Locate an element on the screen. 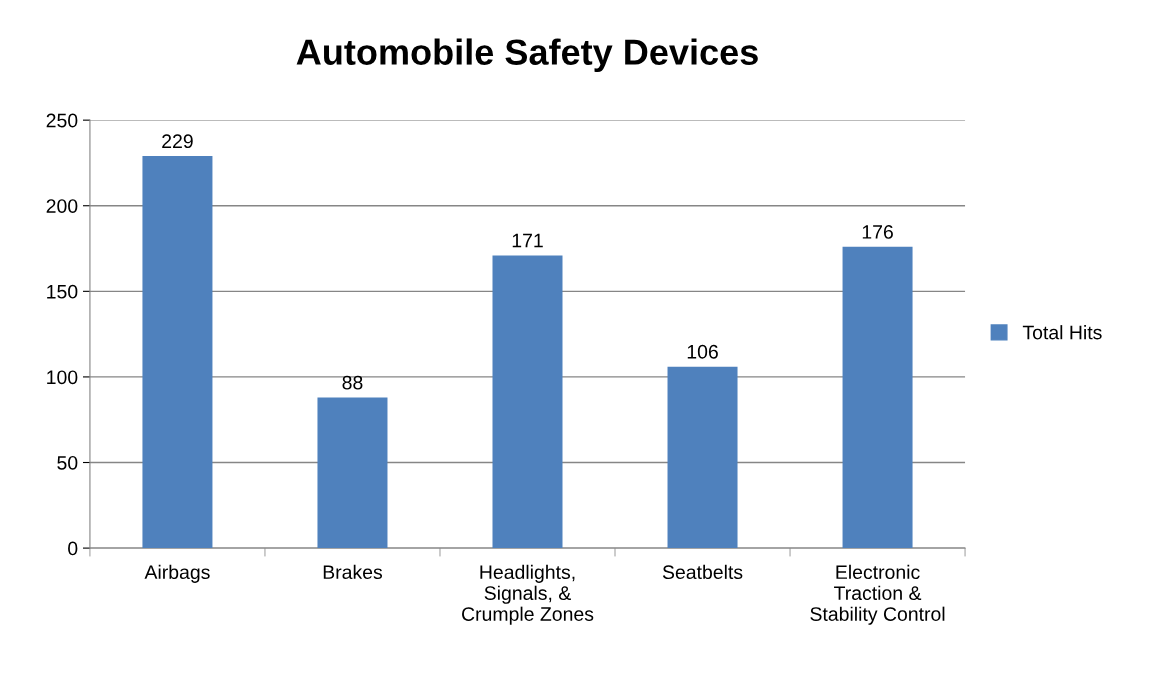  data-label: 229 is located at coordinates (177, 141).